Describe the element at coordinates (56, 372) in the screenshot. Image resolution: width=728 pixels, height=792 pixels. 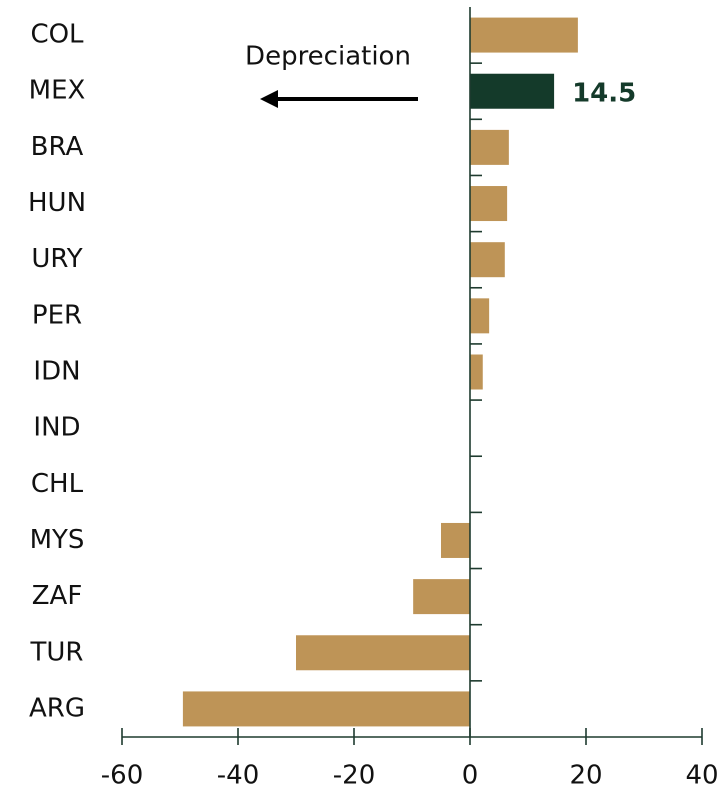
I see `y-tick-label: IDN` at that location.